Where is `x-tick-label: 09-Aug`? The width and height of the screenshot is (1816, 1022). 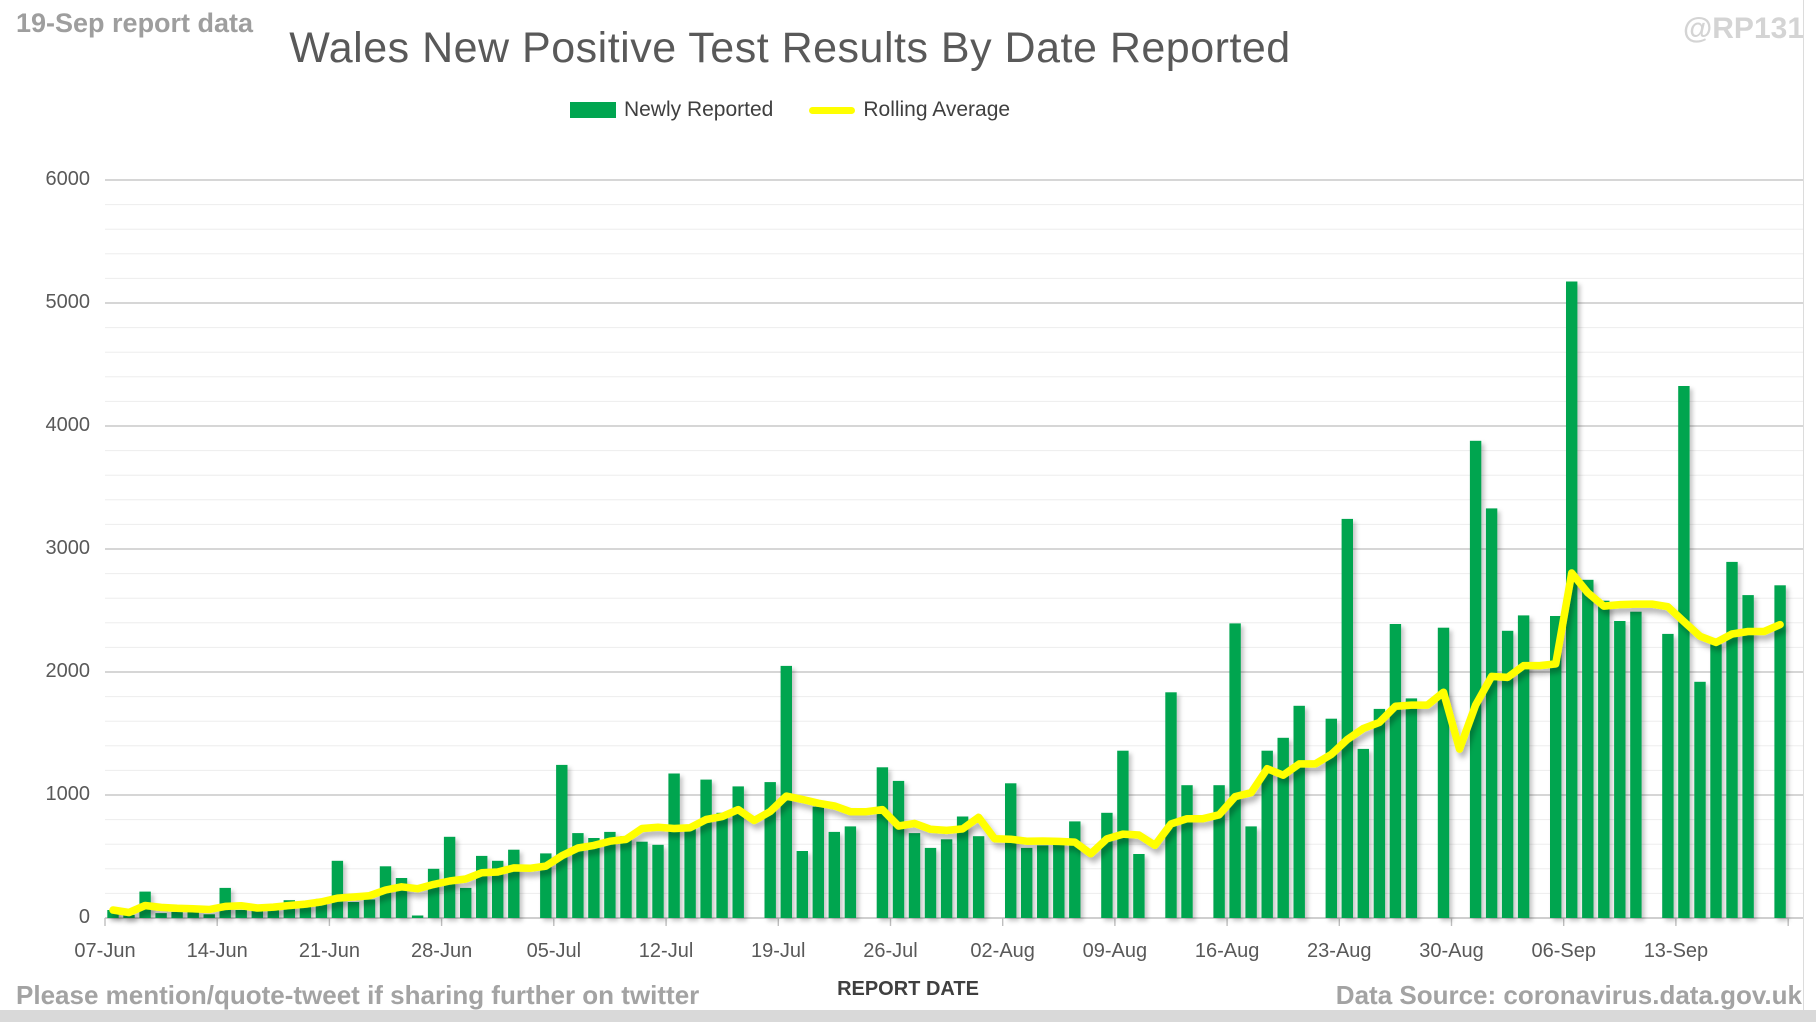
x-tick-label: 09-Aug is located at coordinates (1115, 951).